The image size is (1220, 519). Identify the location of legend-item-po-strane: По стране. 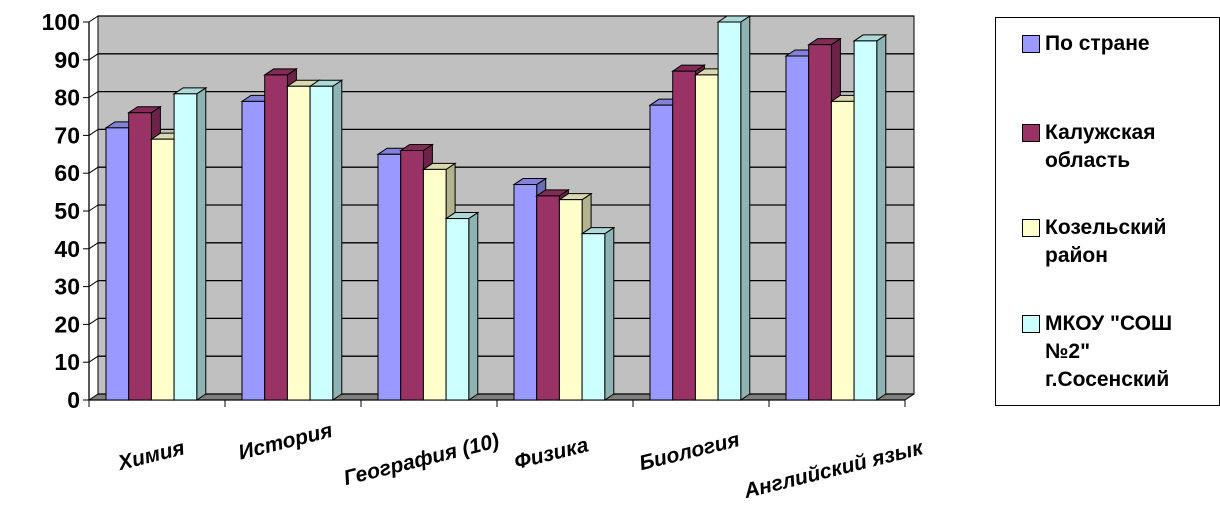
(1120, 44).